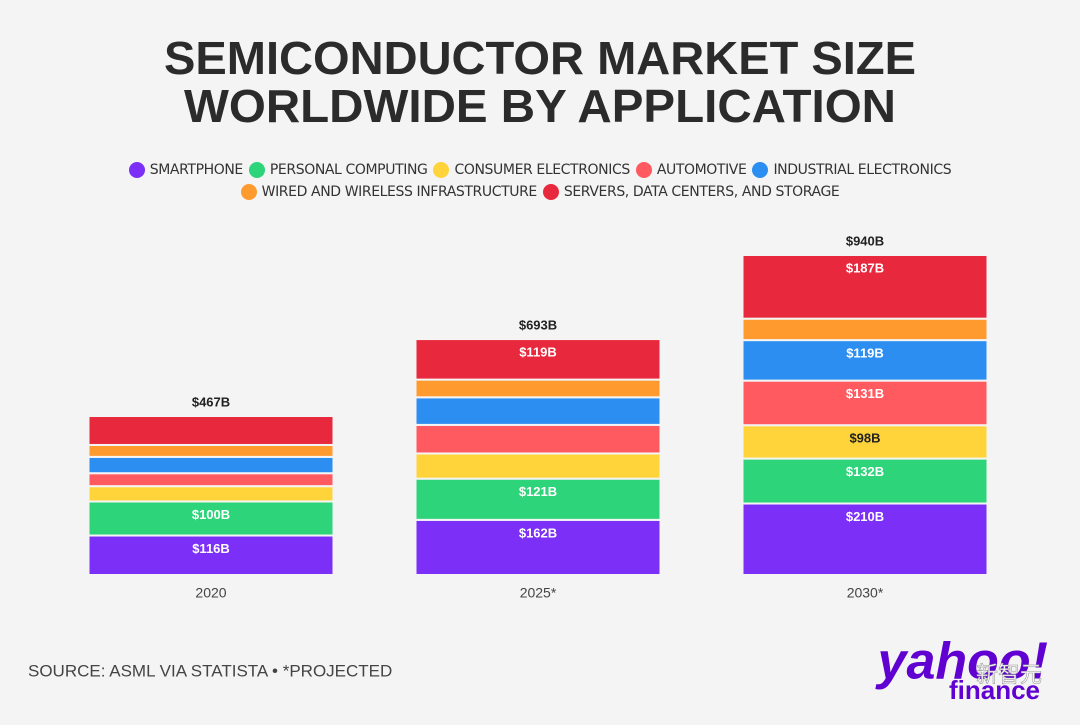 This screenshot has width=1080, height=725. Describe the element at coordinates (538, 532) in the screenshot. I see `value-label: $162B` at that location.